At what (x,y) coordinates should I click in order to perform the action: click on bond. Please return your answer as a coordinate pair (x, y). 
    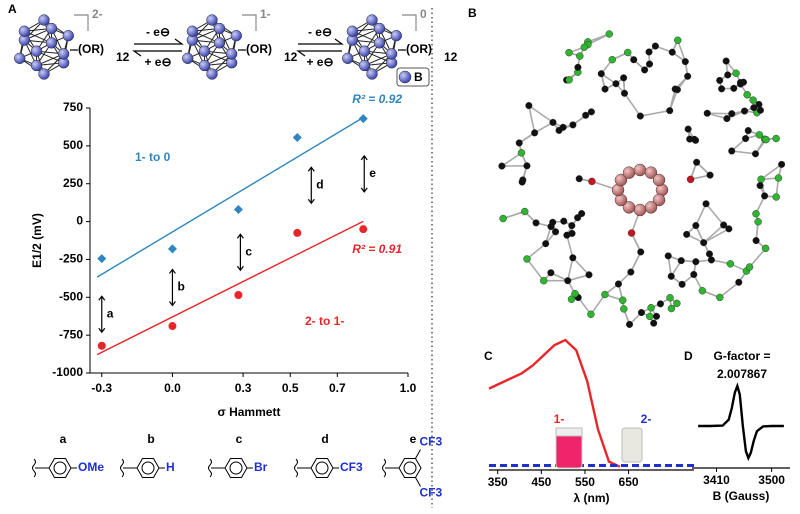
    Looking at the image, I should click on (418, 454).